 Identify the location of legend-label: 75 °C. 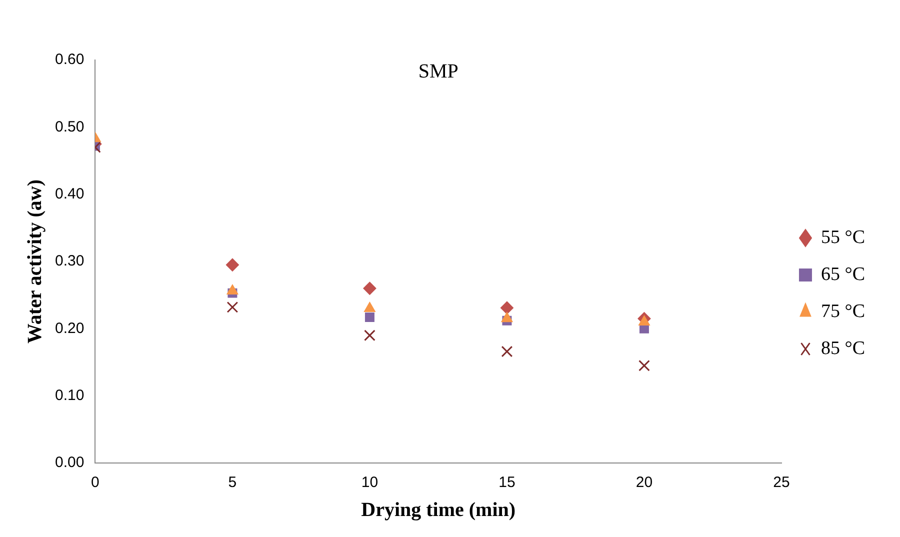
(843, 311).